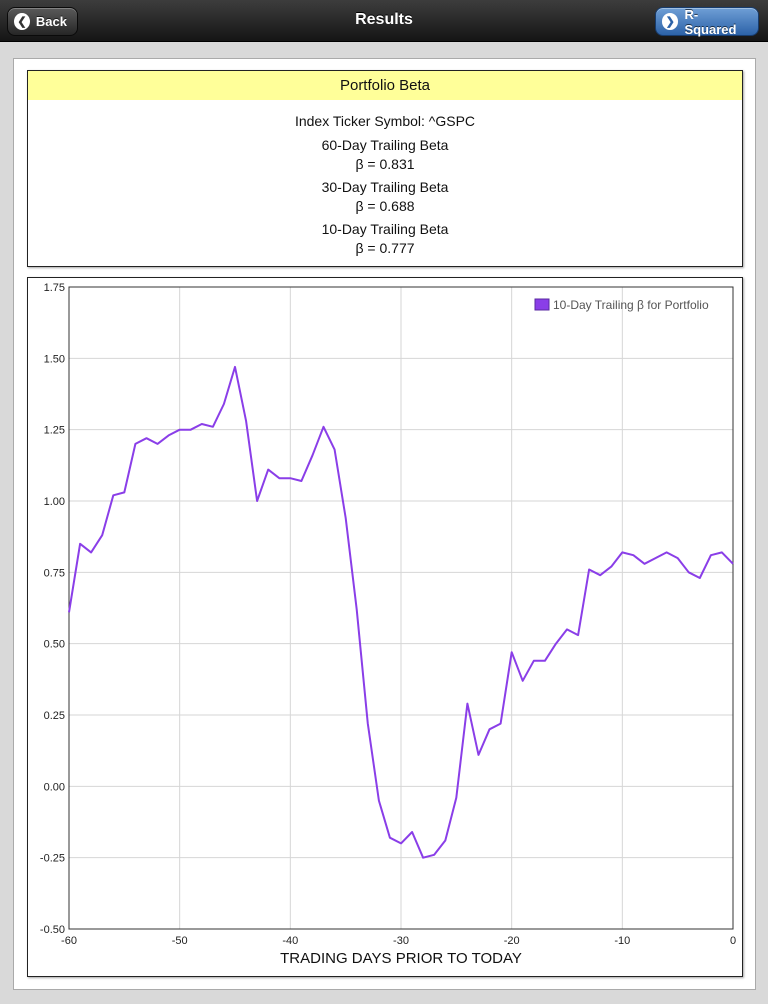  Describe the element at coordinates (54, 716) in the screenshot. I see `y-tick-label: 0.25` at that location.